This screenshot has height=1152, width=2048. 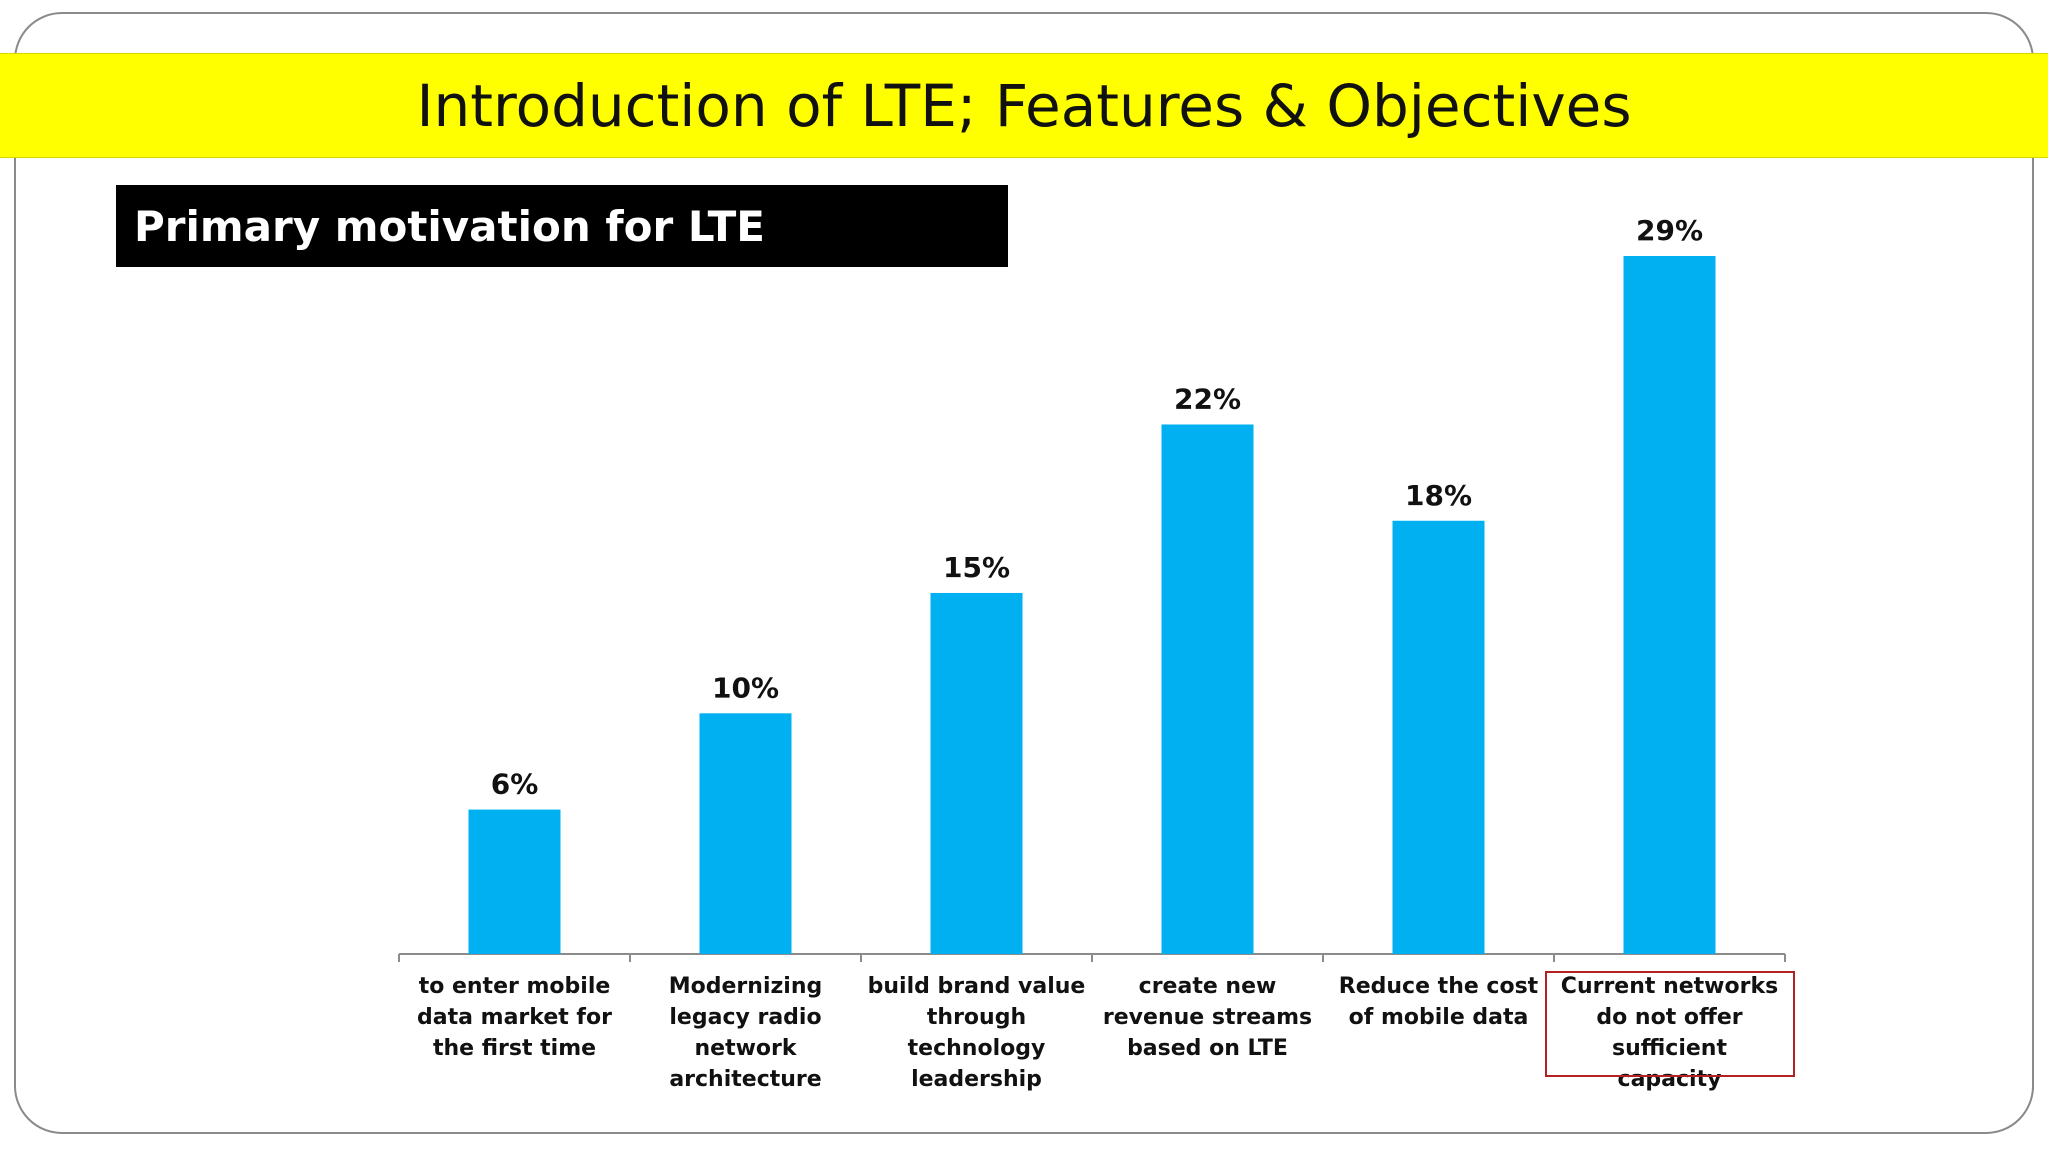 I want to click on highlight-box, so click(x=1669, y=1024).